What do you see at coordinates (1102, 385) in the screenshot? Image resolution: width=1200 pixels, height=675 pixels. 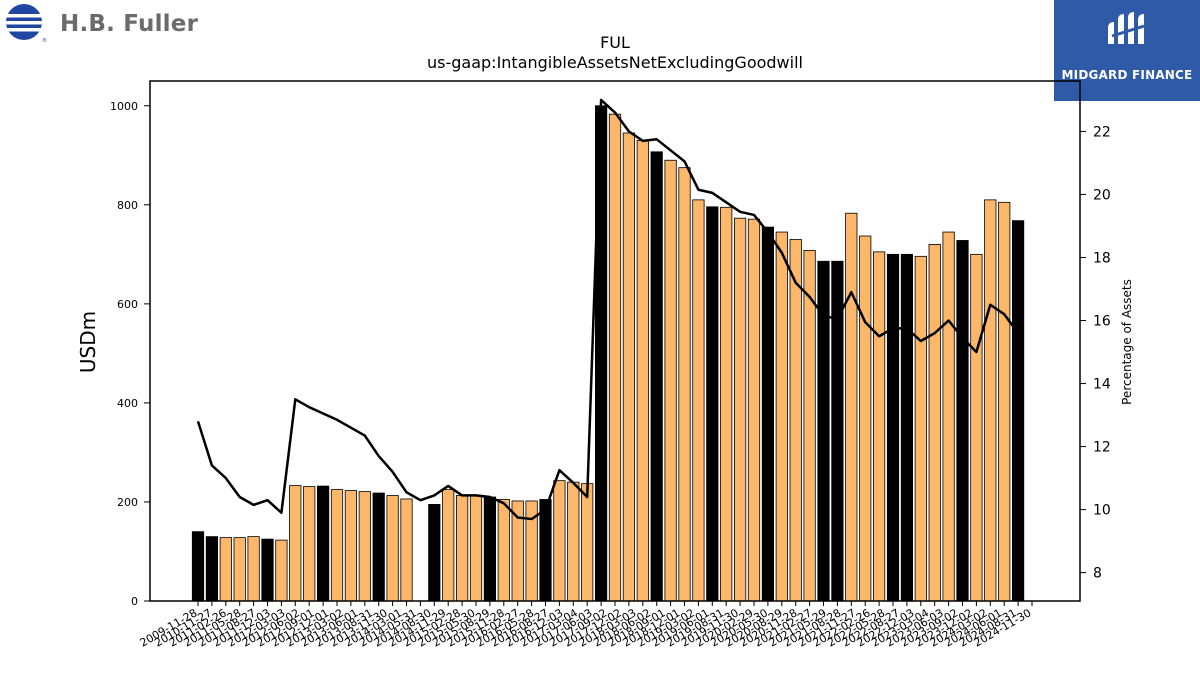 I see `y2-tick-label: 14` at bounding box center [1102, 385].